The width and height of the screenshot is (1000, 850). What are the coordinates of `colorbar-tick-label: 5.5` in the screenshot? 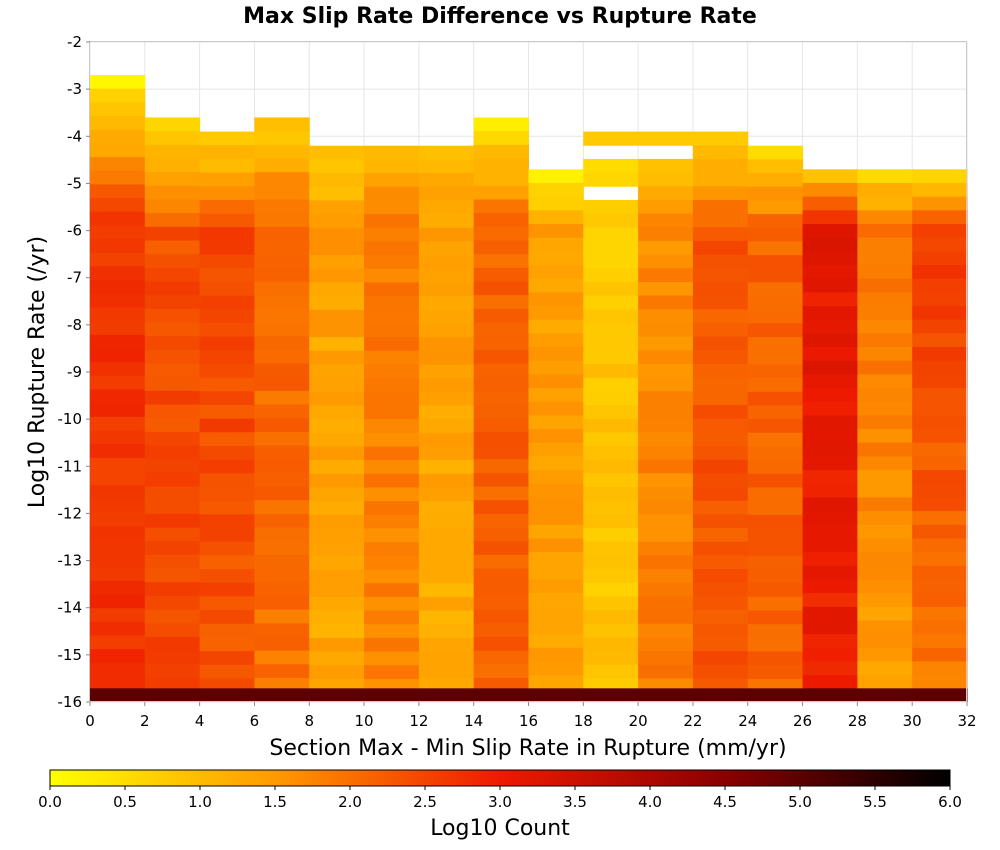 It's located at (875, 802).